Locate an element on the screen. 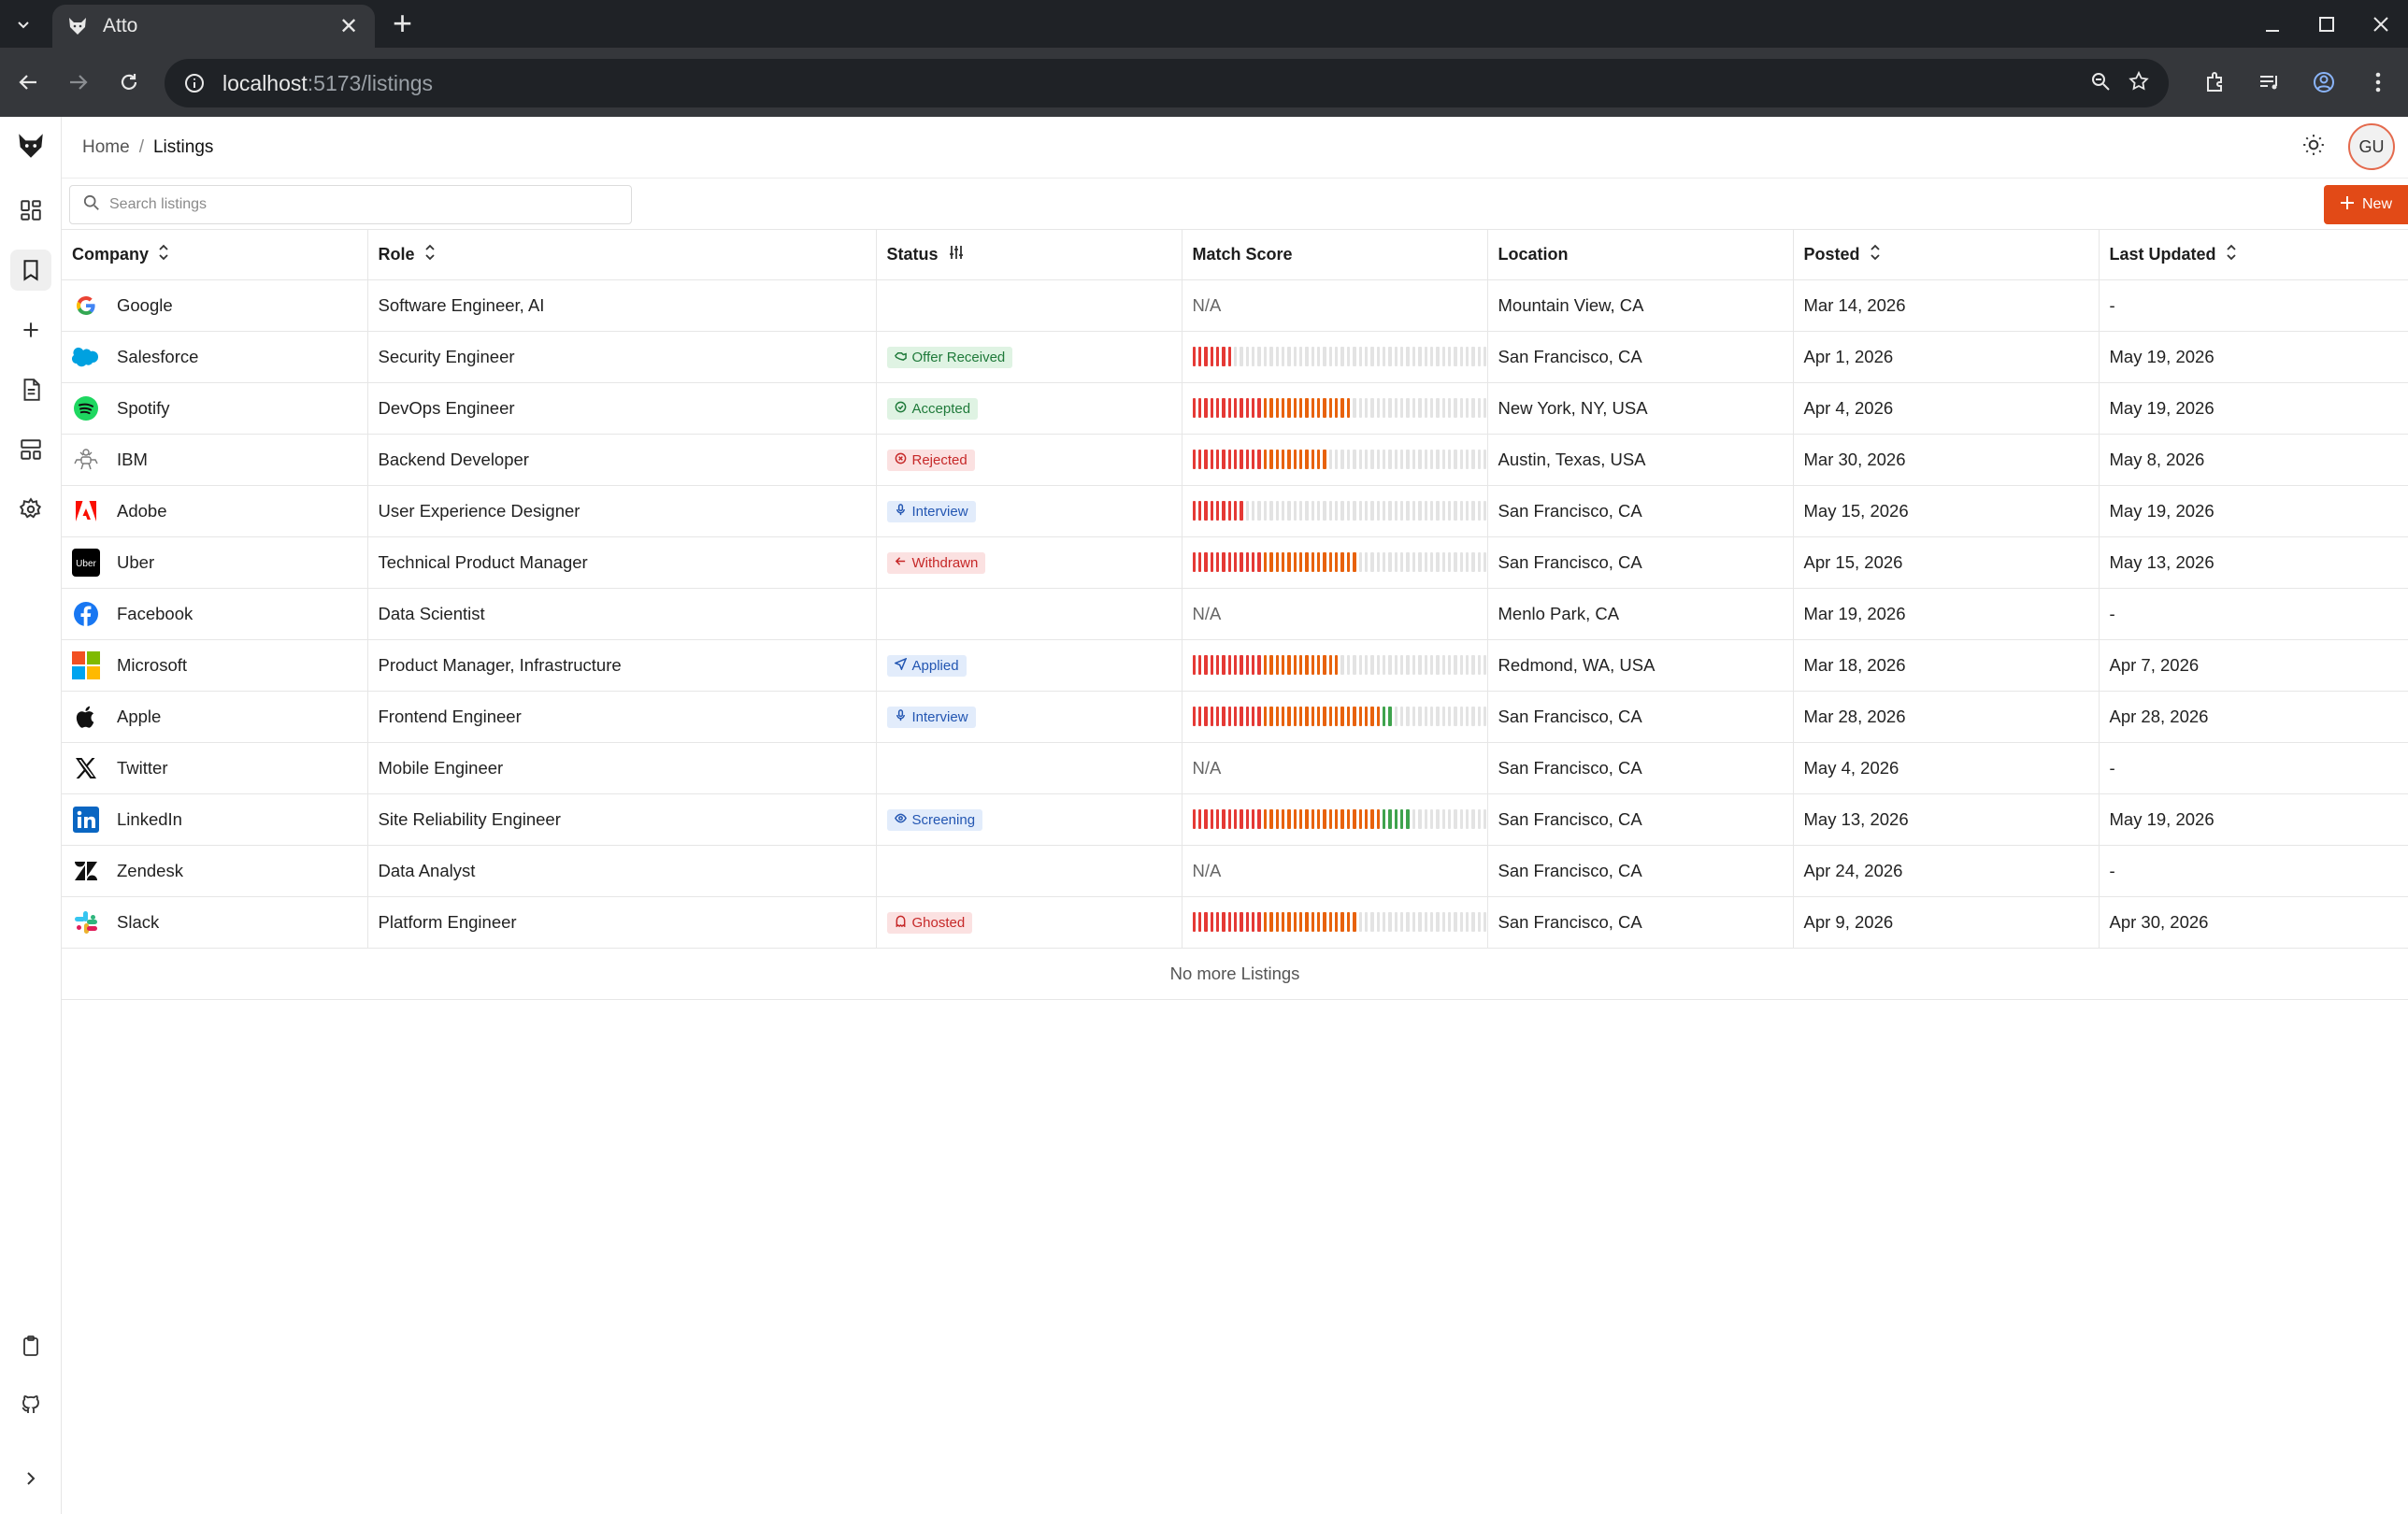 This screenshot has width=2408, height=1514. status-badge: Withdrawn is located at coordinates (936, 562).